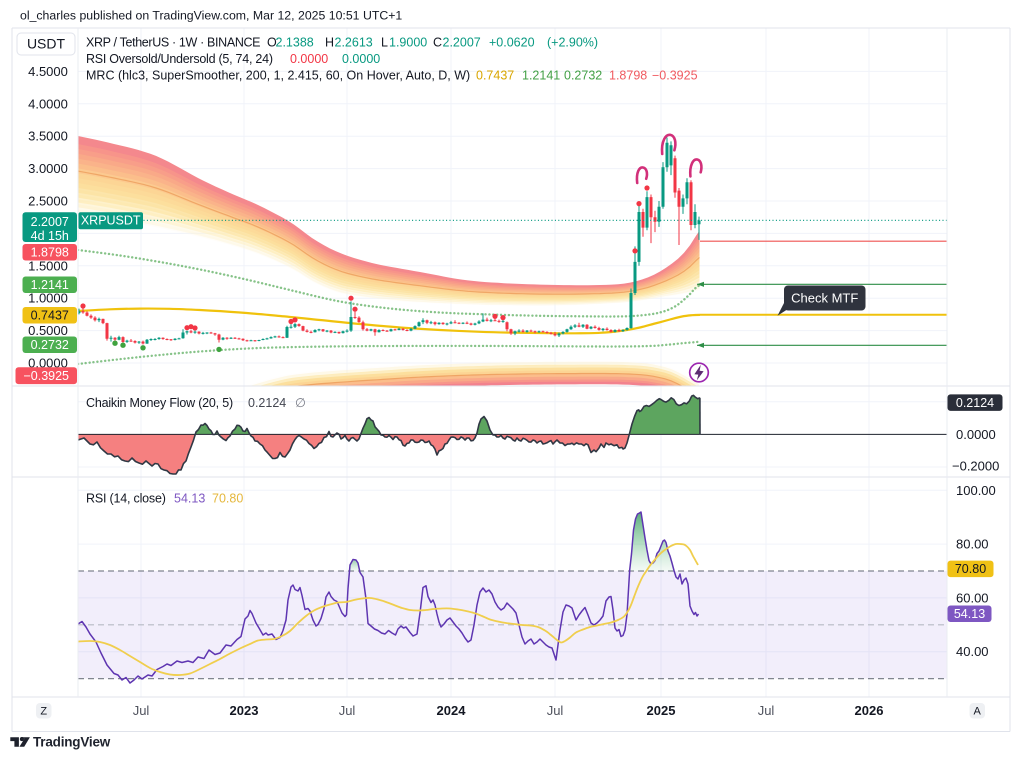  Describe the element at coordinates (173, 42) in the screenshot. I see `svg-text: XRP / TetherUS · 1W · BINANCE` at that location.